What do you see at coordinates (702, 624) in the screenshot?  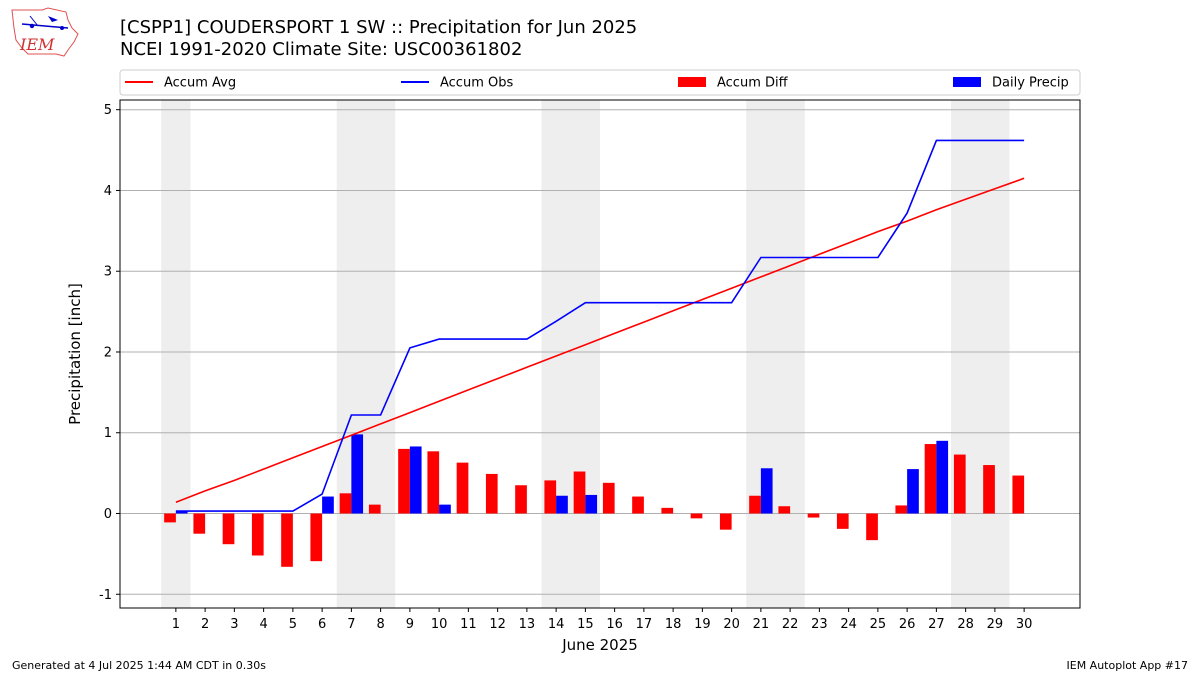 I see `x-tick-label: 19` at bounding box center [702, 624].